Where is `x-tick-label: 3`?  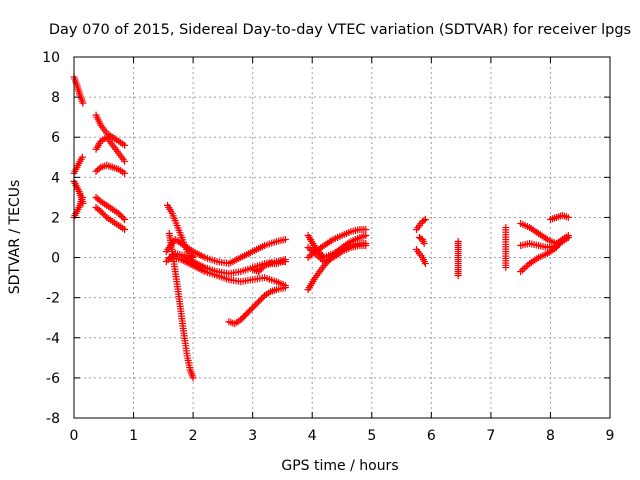
x-tick-label: 3 is located at coordinates (252, 436).